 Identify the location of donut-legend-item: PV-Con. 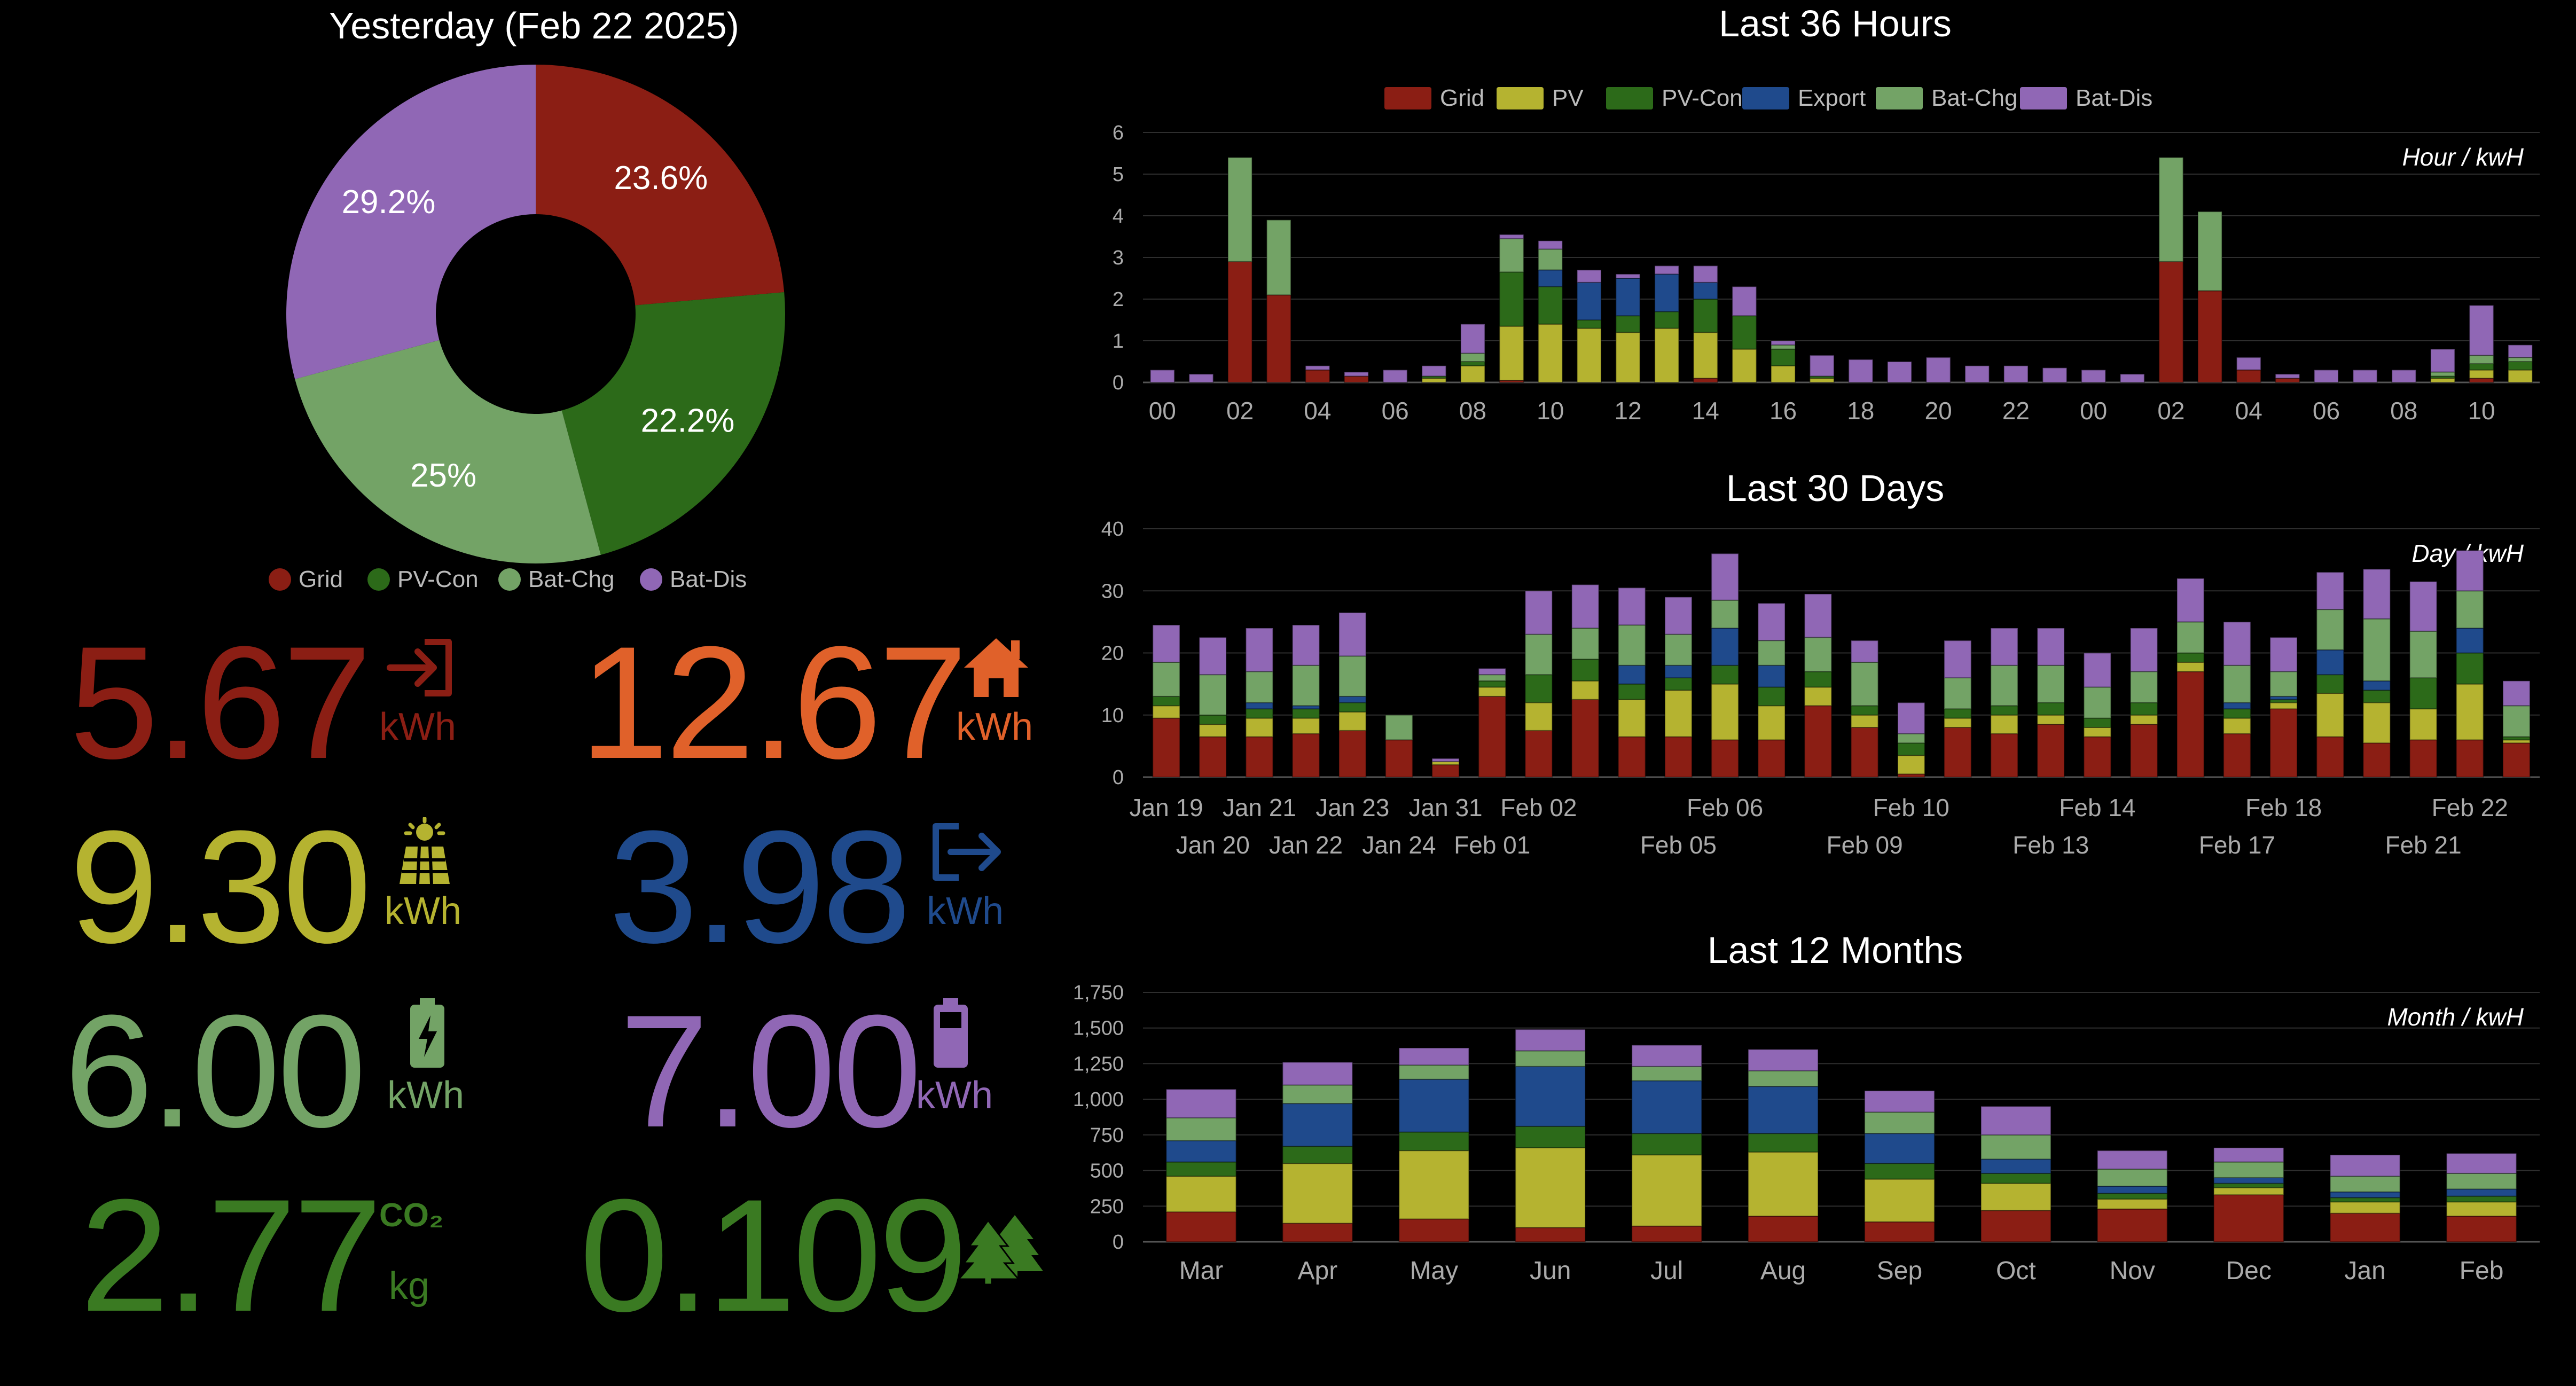
(423, 579).